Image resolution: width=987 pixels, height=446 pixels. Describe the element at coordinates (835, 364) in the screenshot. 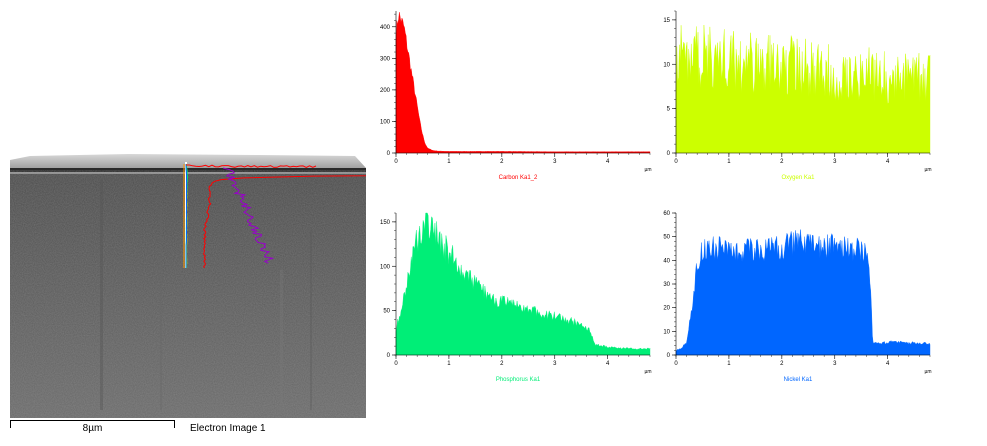

I see `nickel-x-tick-label: 3` at that location.